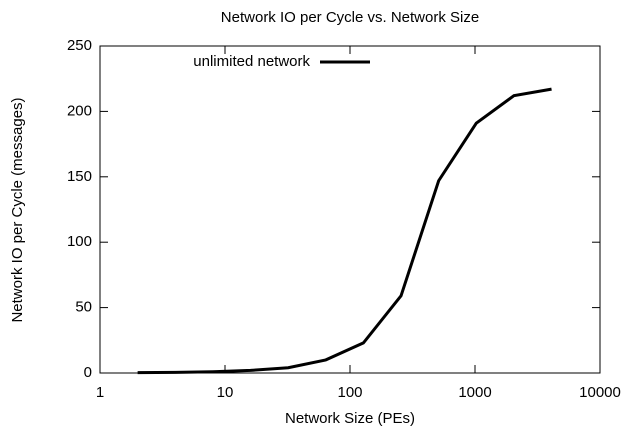 The image size is (632, 430). Describe the element at coordinates (350, 418) in the screenshot. I see `x-axis-label: Network Size (PEs)` at that location.